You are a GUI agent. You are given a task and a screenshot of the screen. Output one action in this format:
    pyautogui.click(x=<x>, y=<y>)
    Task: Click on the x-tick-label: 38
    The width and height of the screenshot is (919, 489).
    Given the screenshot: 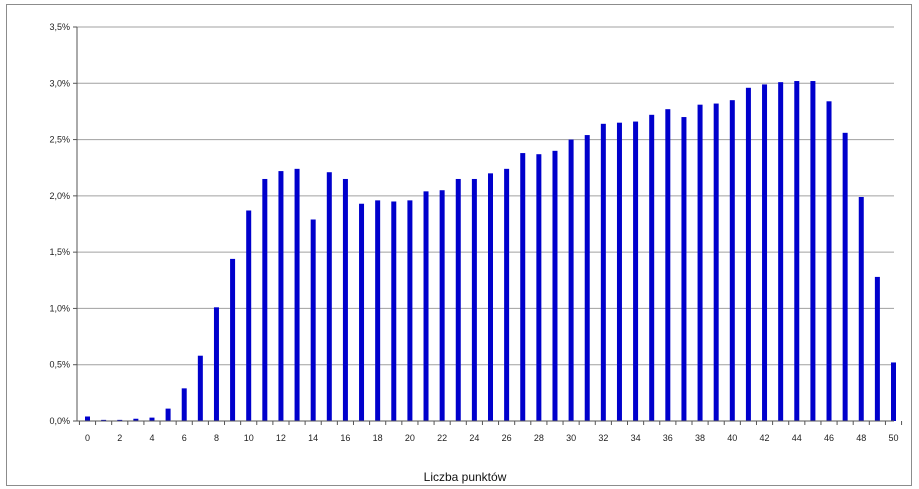 What is the action you would take?
    pyautogui.click(x=700, y=438)
    